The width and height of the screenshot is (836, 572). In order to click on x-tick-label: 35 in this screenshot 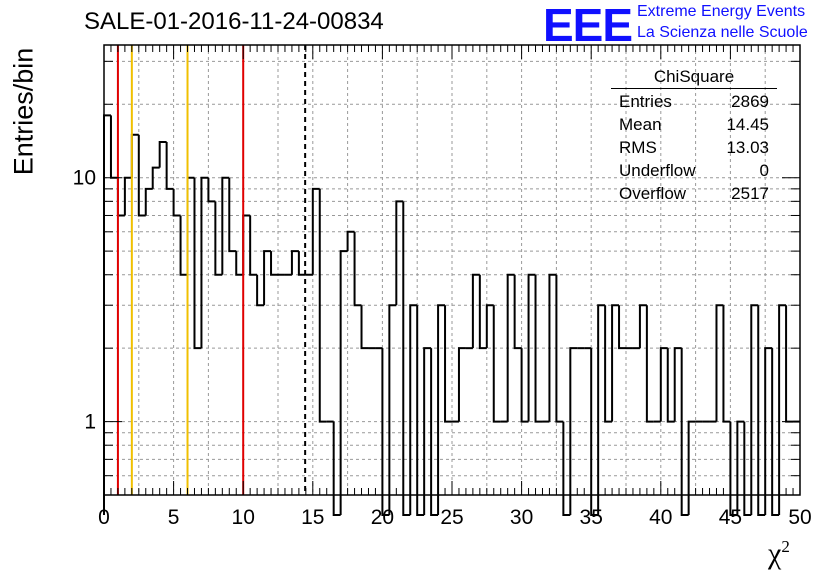, I will do `click(591, 517)`.